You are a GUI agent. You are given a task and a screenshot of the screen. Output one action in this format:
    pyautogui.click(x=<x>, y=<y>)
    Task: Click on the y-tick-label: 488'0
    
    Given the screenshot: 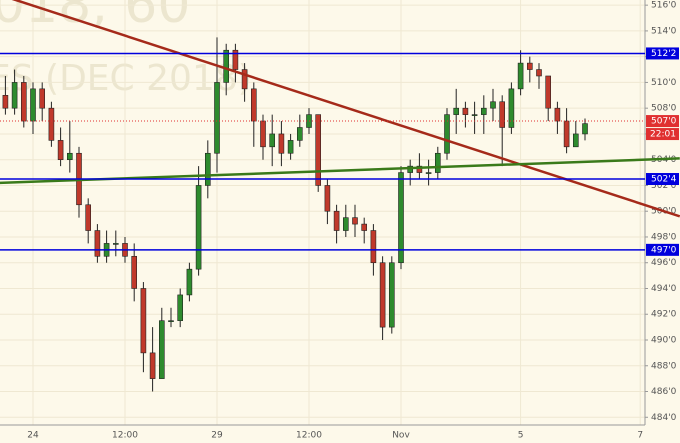 What is the action you would take?
    pyautogui.click(x=664, y=366)
    